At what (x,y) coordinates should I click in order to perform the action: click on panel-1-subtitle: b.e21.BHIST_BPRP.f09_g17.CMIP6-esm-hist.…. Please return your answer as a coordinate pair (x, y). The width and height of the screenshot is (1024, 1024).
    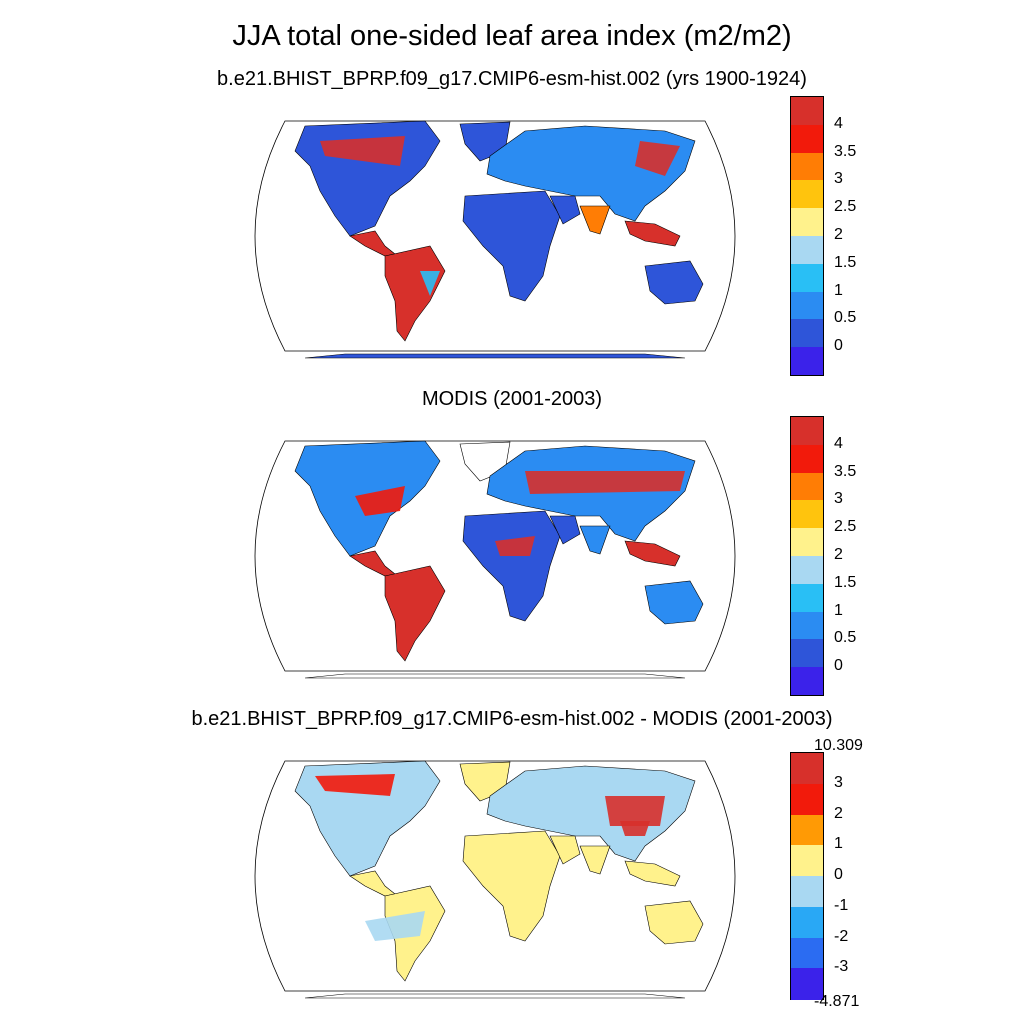
    Looking at the image, I should click on (512, 79).